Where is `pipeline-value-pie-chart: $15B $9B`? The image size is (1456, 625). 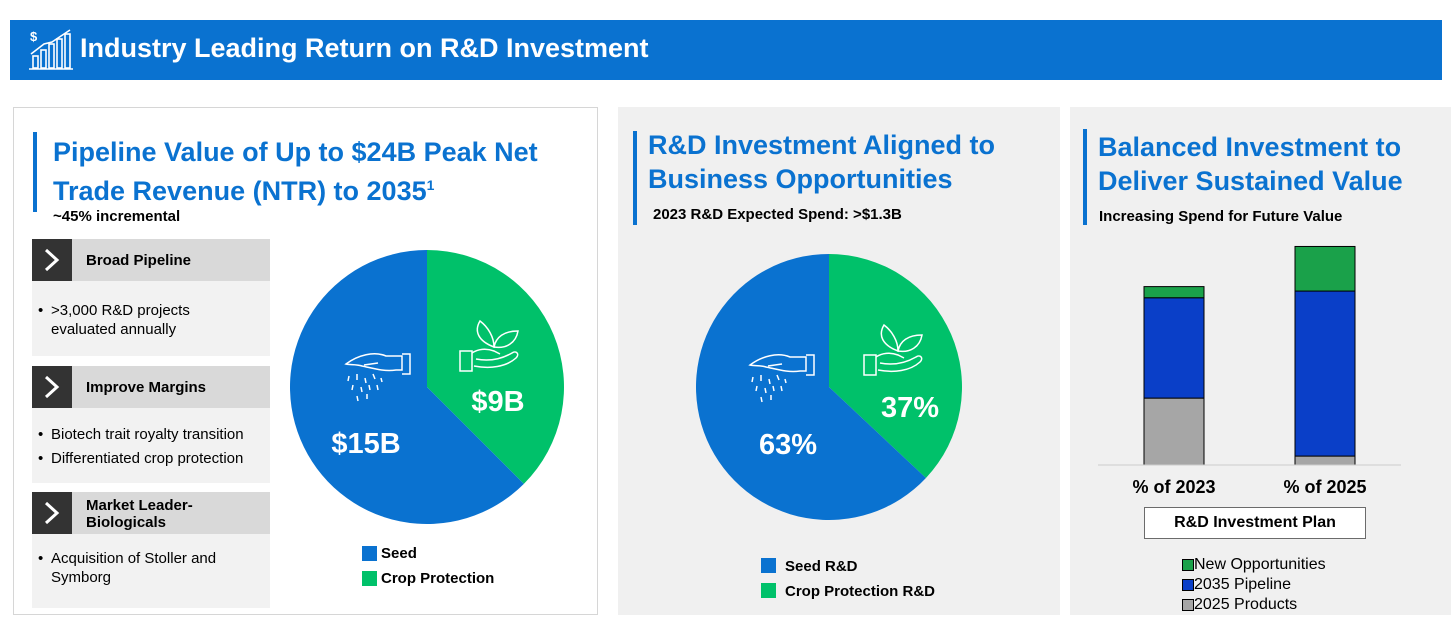 pipeline-value-pie-chart: $15B $9B is located at coordinates (427, 387).